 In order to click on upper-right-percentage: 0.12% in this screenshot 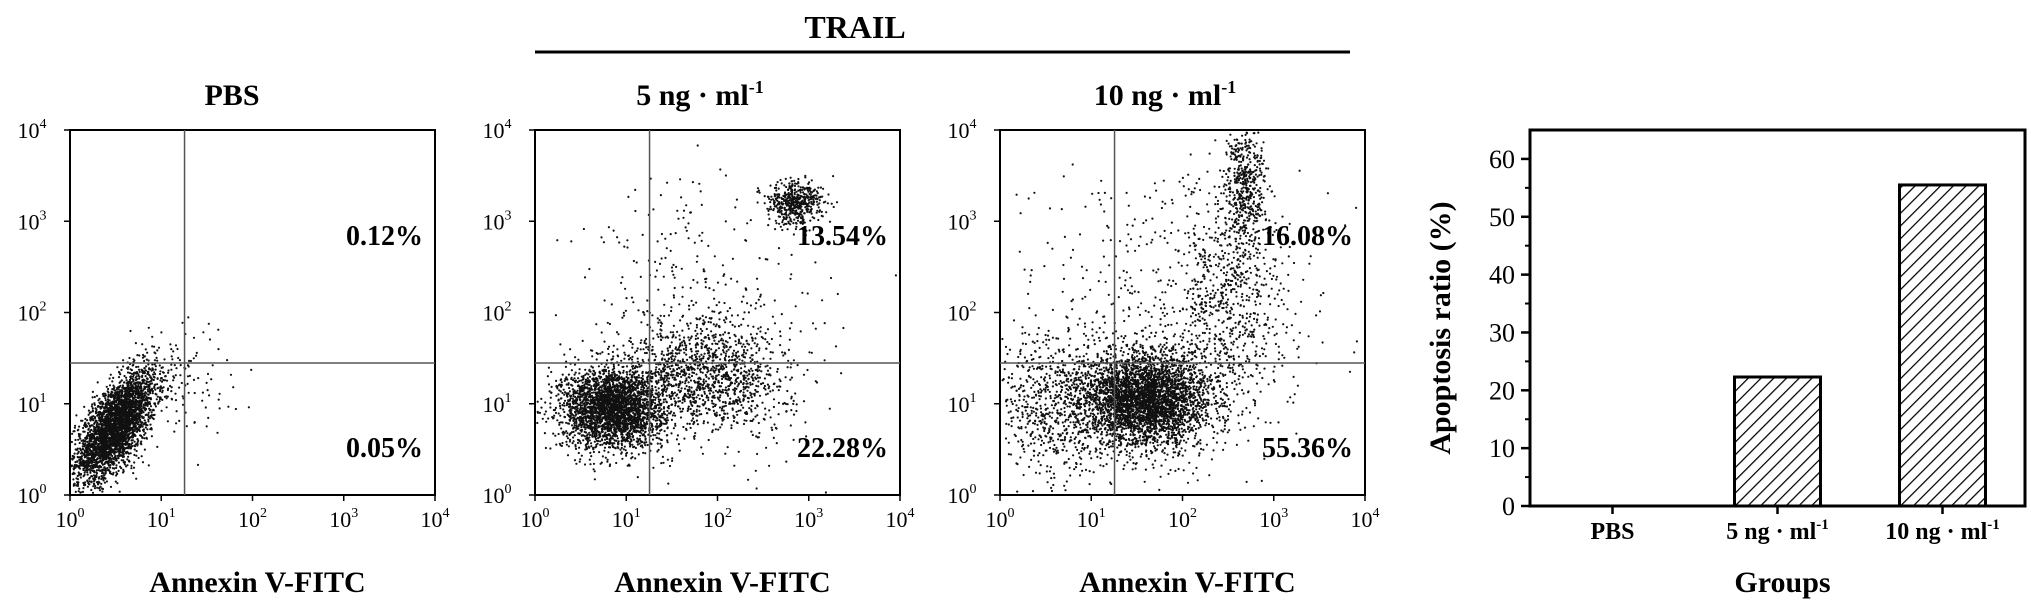, I will do `click(384, 236)`.